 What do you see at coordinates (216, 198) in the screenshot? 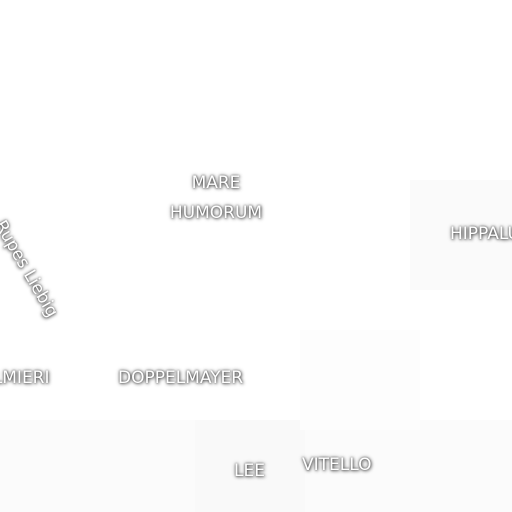
I see `mare-humorum-label: MARE HUMORUM` at bounding box center [216, 198].